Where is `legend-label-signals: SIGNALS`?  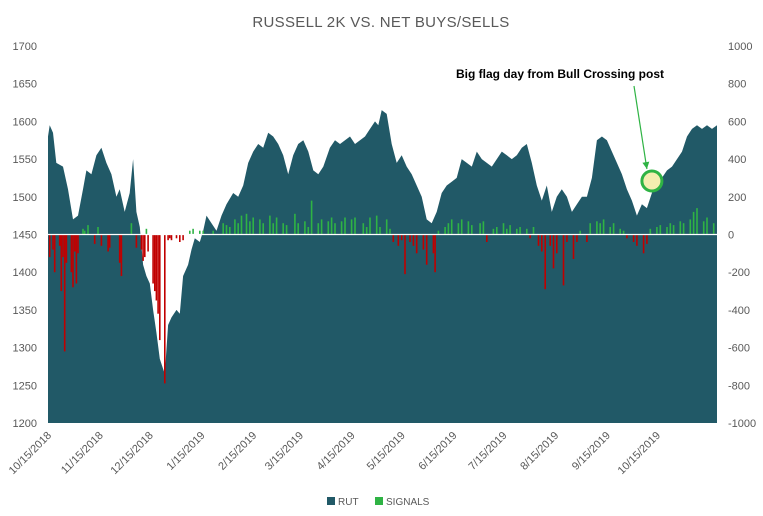
legend-label-signals: SIGNALS is located at coordinates (408, 502).